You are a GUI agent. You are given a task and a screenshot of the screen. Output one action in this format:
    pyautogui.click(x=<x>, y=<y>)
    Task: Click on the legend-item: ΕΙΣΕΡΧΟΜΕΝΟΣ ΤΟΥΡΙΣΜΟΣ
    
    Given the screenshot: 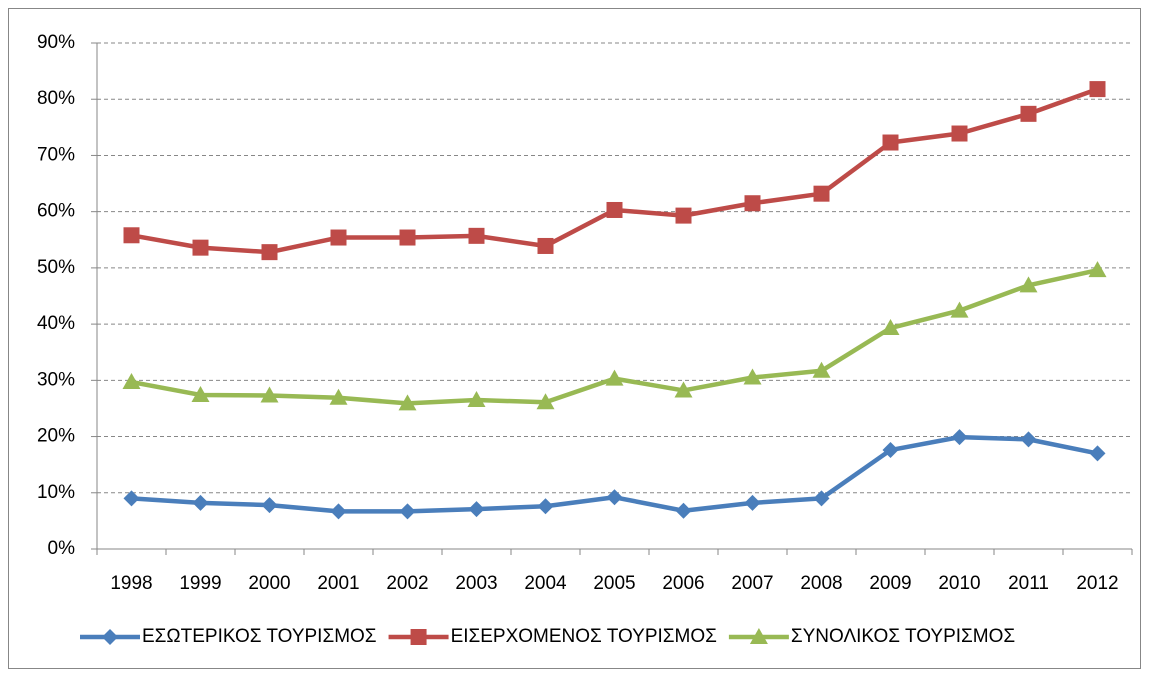 What is the action you would take?
    pyautogui.click(x=552, y=636)
    